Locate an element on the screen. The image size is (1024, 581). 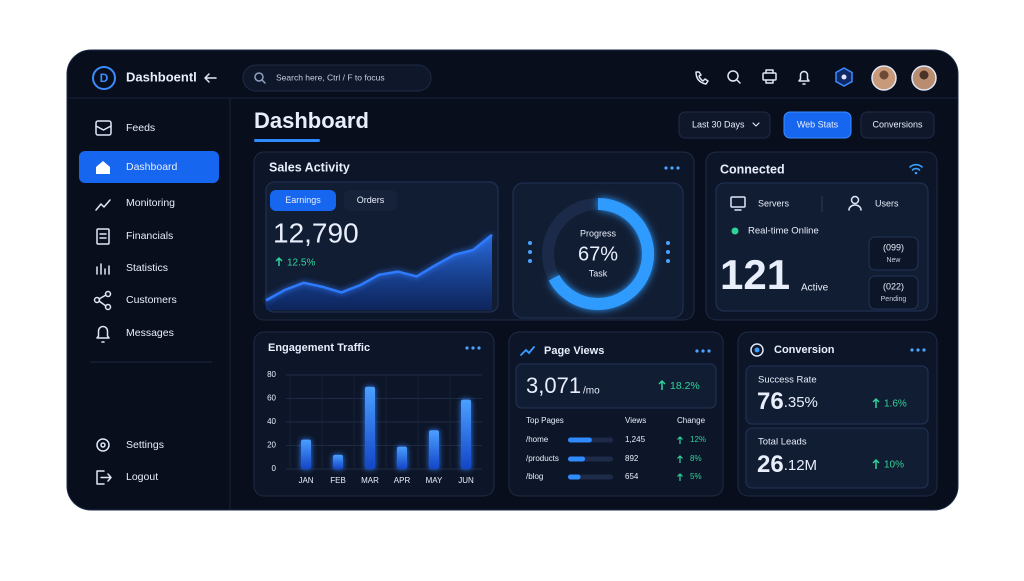
kpi-change: 1.6% is located at coordinates (895, 404).